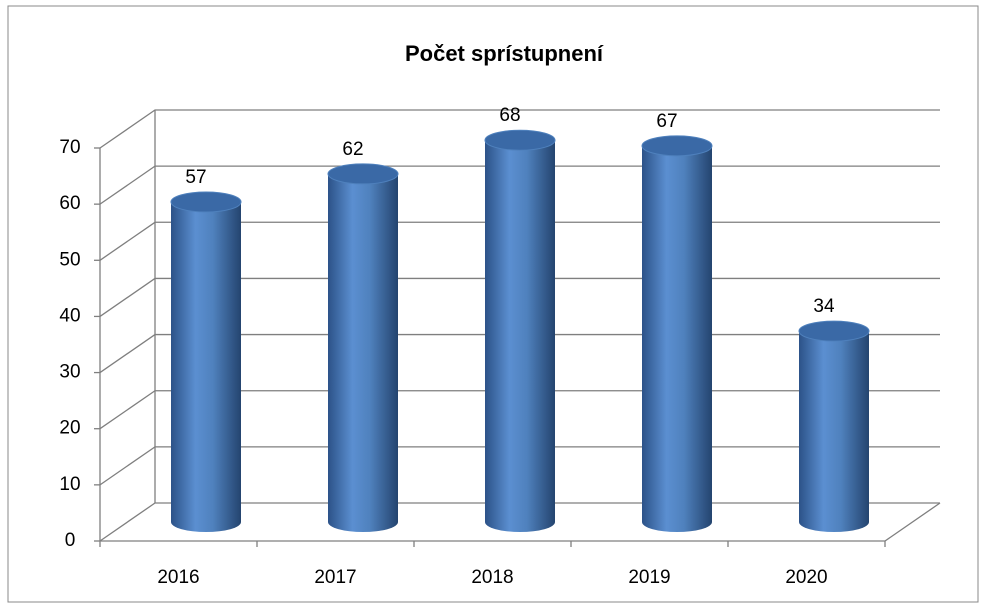 This screenshot has height=608, width=986. Describe the element at coordinates (666, 121) in the screenshot. I see `data-label: 67` at that location.